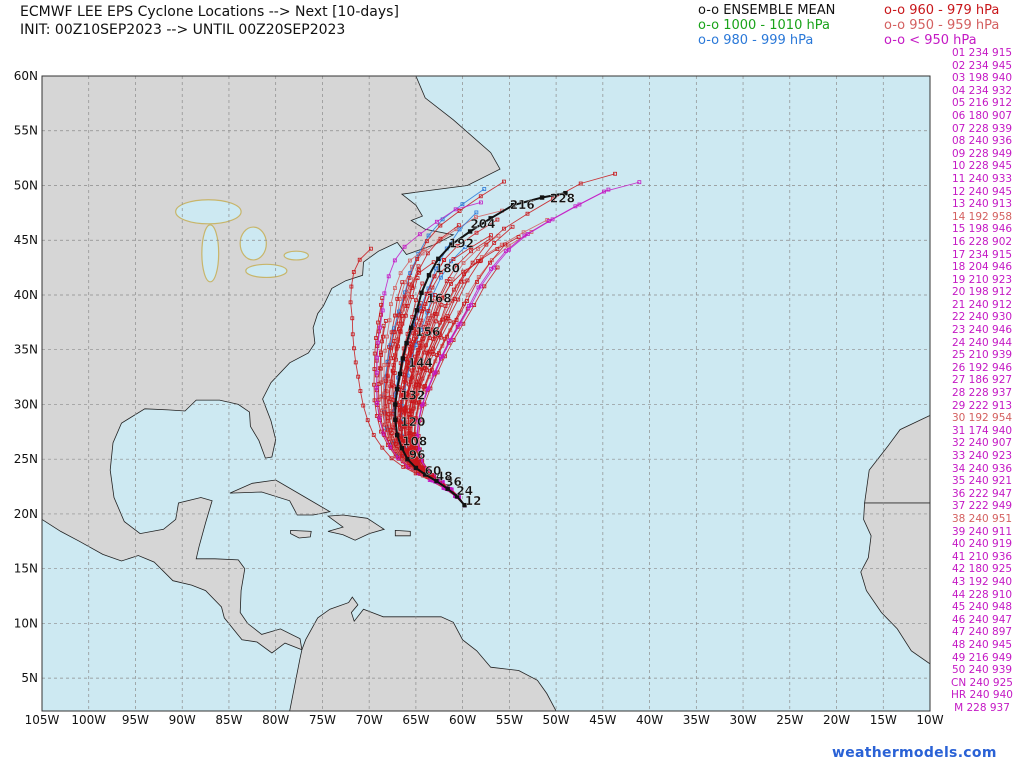  Describe the element at coordinates (208, 212) in the screenshot. I see `great-lake` at that location.